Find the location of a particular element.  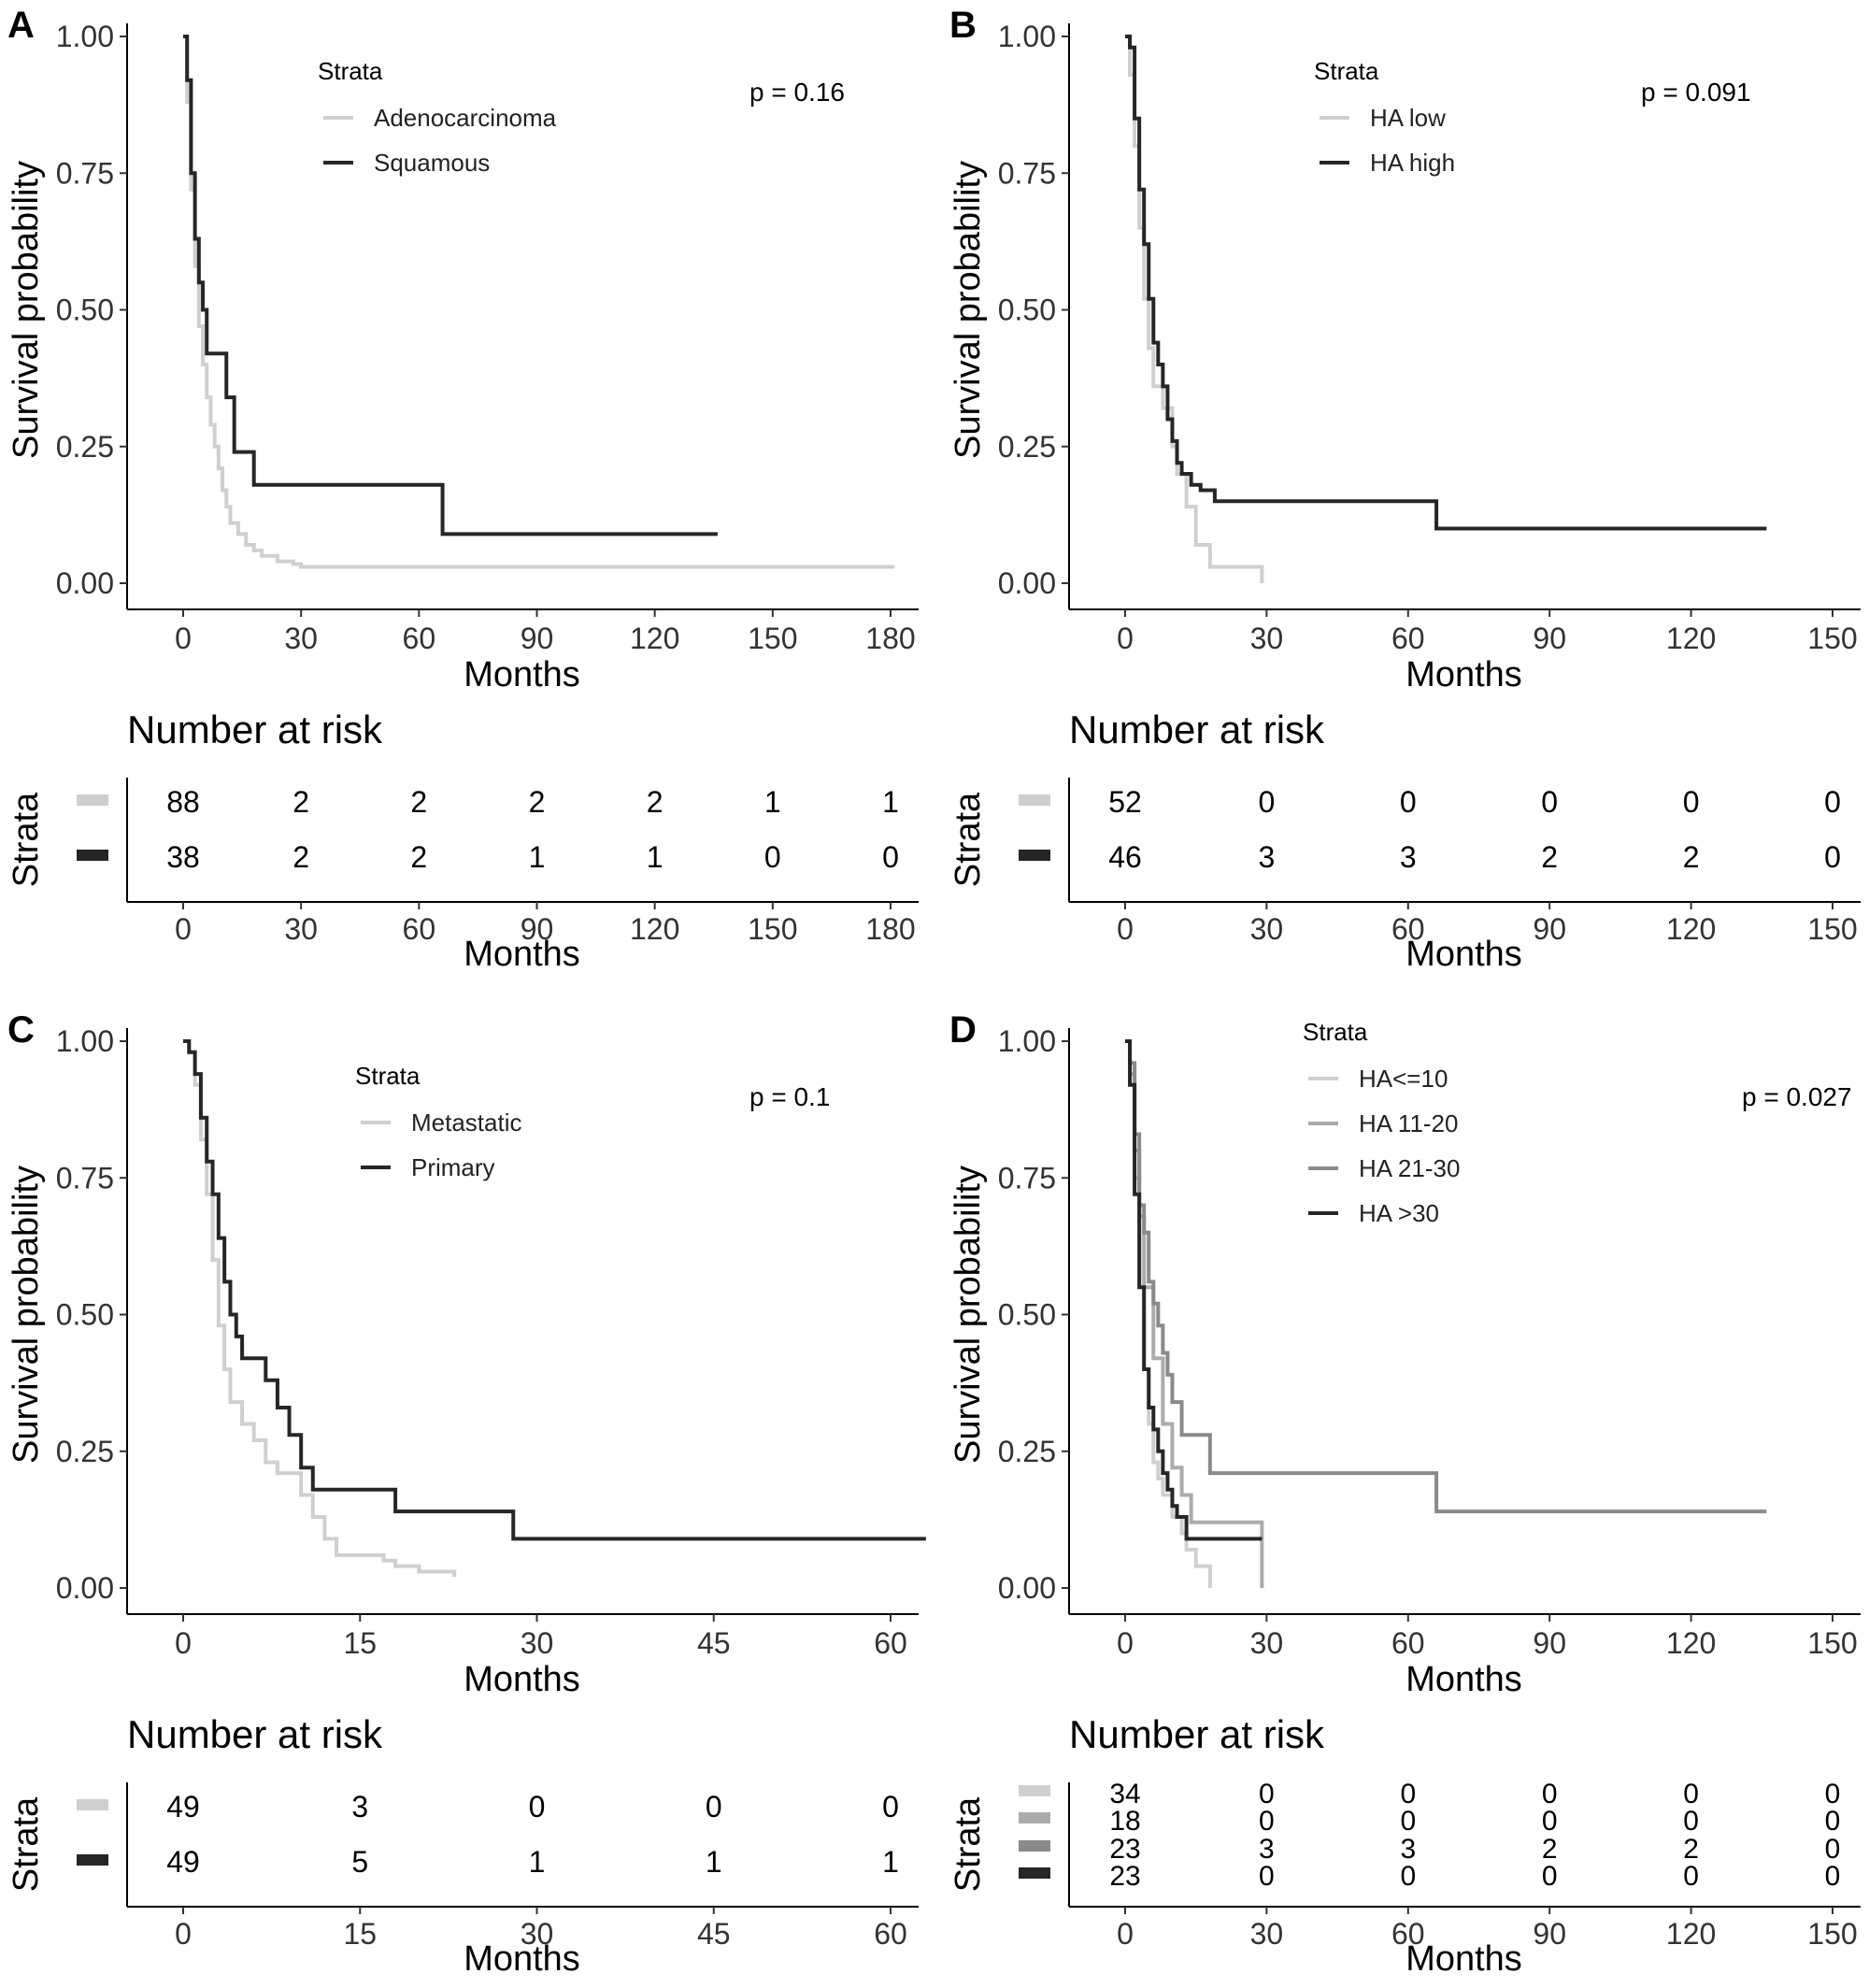

risk-x-tick-label: 15 is located at coordinates (360, 1934).